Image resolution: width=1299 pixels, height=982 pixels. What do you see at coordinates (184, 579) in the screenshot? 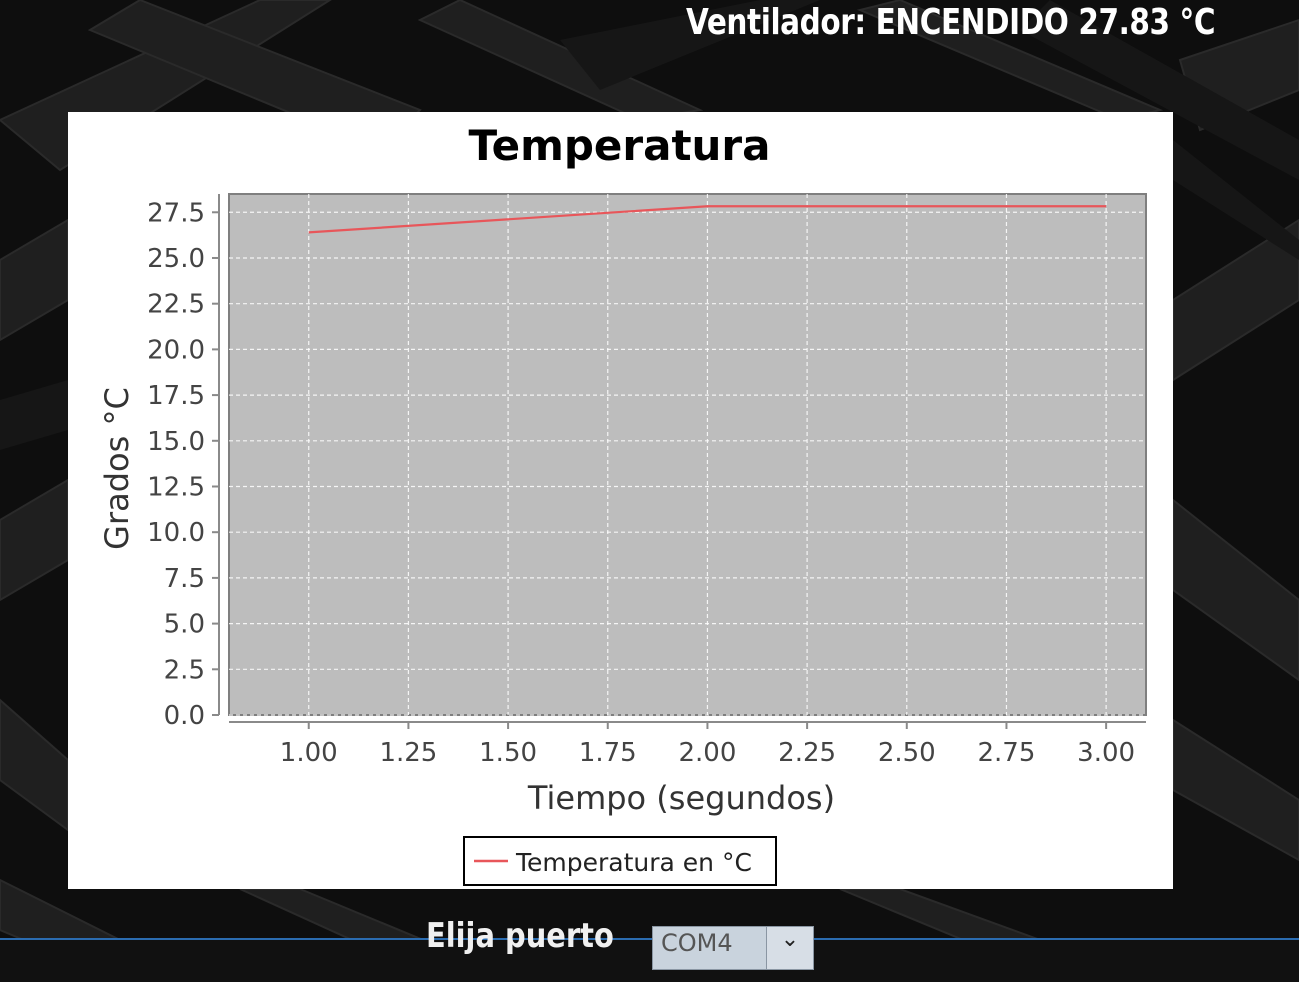
I see `y-tick-label: 7.5` at bounding box center [184, 579].